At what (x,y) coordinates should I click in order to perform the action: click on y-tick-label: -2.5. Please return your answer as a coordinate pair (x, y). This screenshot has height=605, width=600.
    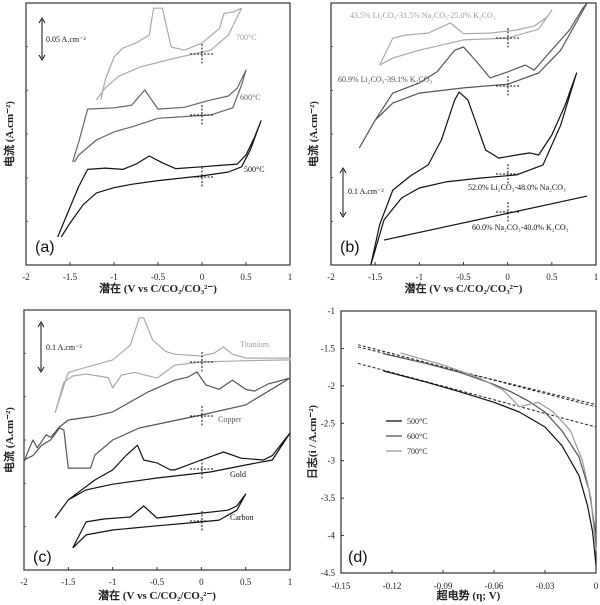
    Looking at the image, I should click on (328, 423).